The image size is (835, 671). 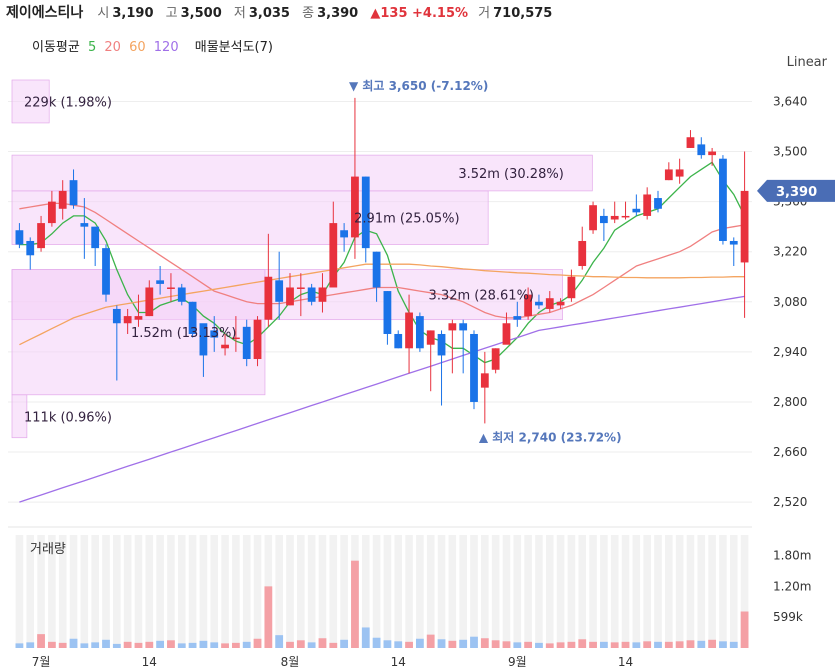 What do you see at coordinates (92, 47) in the screenshot?
I see `ma5-legend: 5` at bounding box center [92, 47].